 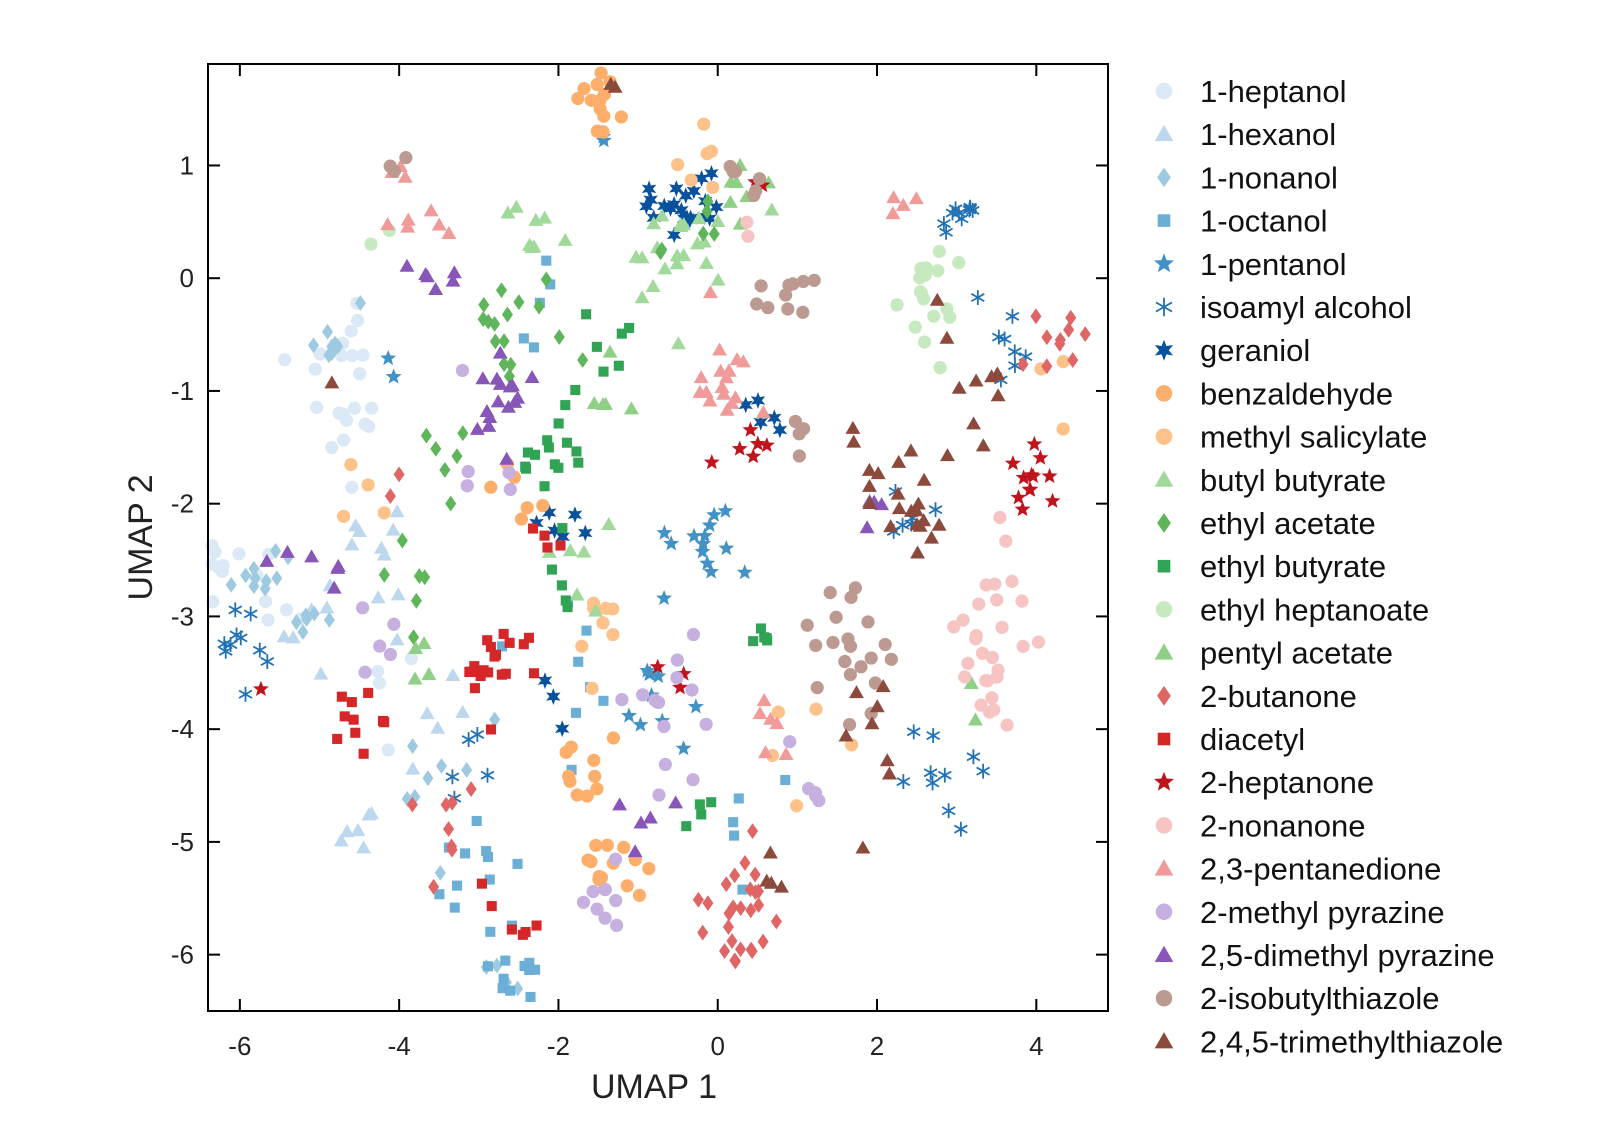 What do you see at coordinates (1297, 869) in the screenshot?
I see `legend-item-2-3-pentanedione: 2,3-pentanedione` at bounding box center [1297, 869].